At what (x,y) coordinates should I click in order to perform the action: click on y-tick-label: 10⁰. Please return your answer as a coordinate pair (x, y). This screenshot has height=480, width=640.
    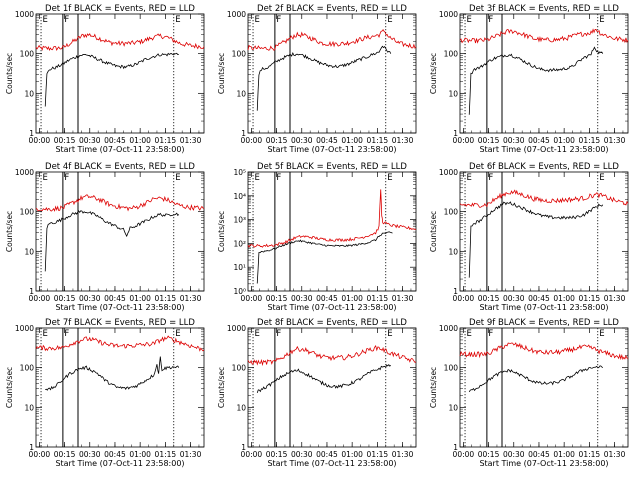
    Looking at the image, I should click on (239, 291).